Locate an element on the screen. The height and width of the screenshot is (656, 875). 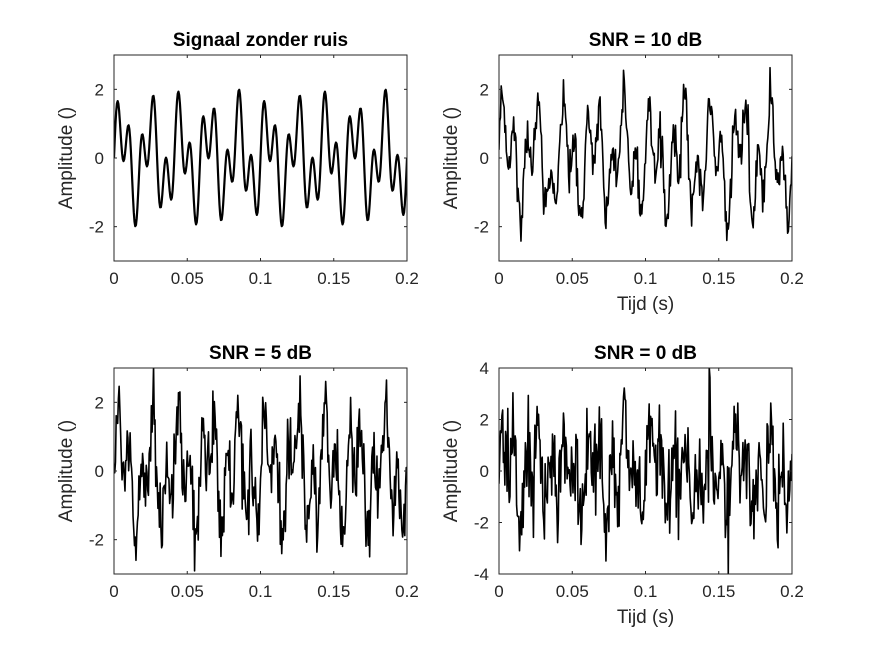
y-tick-label: 4 is located at coordinates (484, 368).